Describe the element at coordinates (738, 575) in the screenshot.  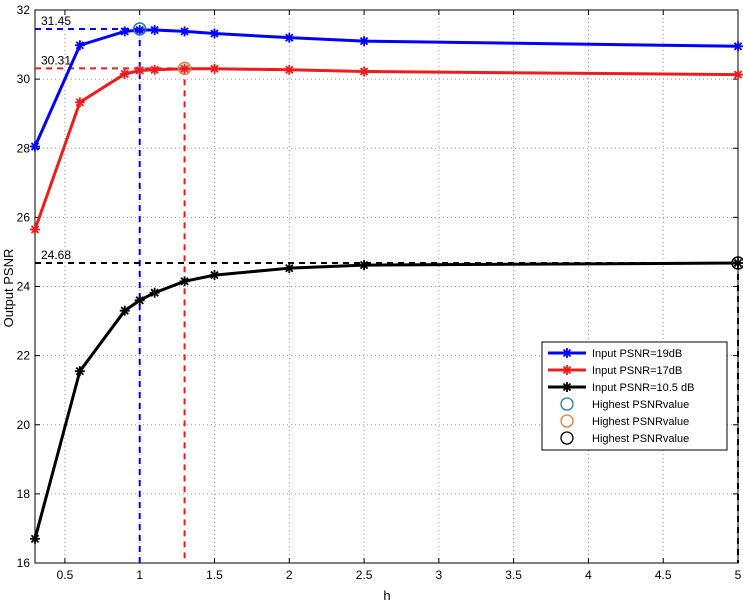
I see `x-tick-label: 5` at that location.